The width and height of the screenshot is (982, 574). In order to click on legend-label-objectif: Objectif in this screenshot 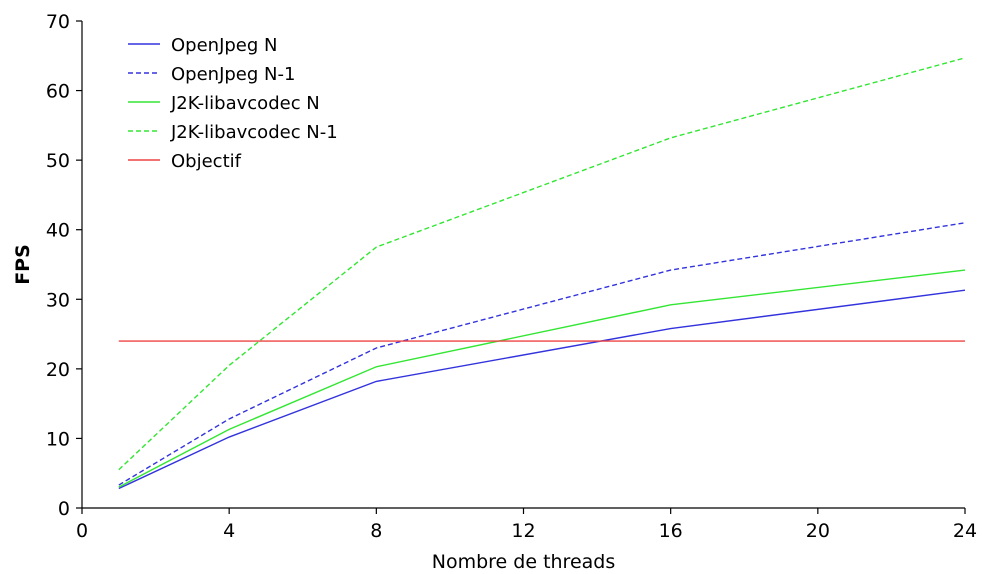, I will do `click(206, 161)`.